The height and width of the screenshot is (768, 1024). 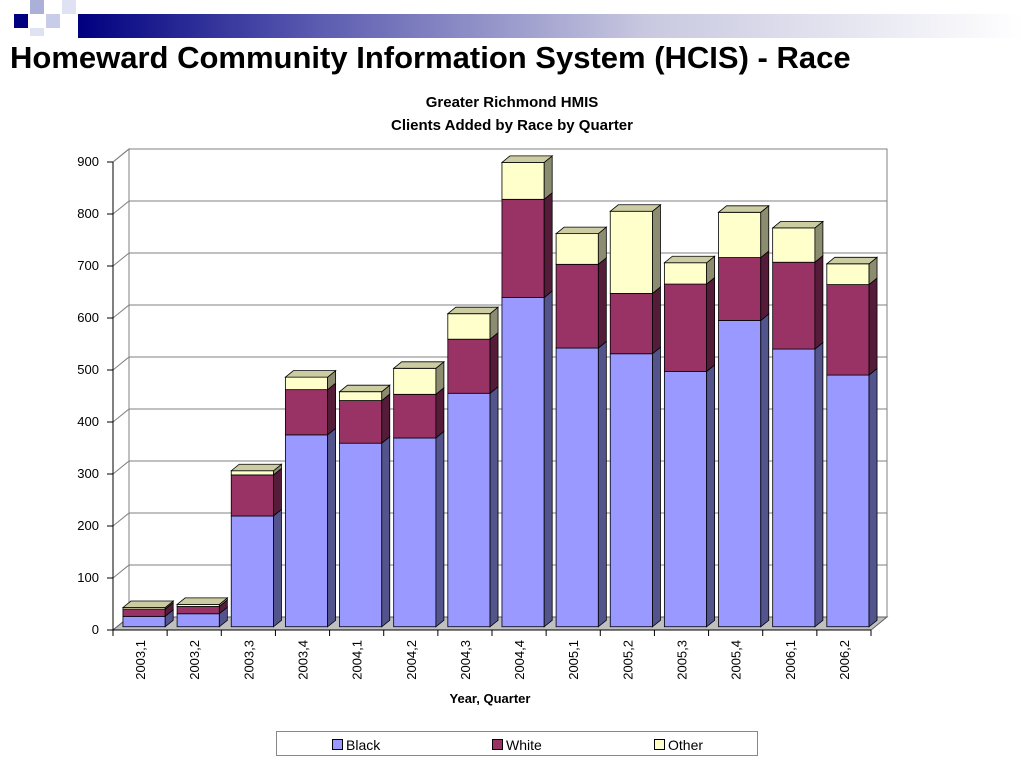 What do you see at coordinates (88, 213) in the screenshot?
I see `y-tick-label: 800` at bounding box center [88, 213].